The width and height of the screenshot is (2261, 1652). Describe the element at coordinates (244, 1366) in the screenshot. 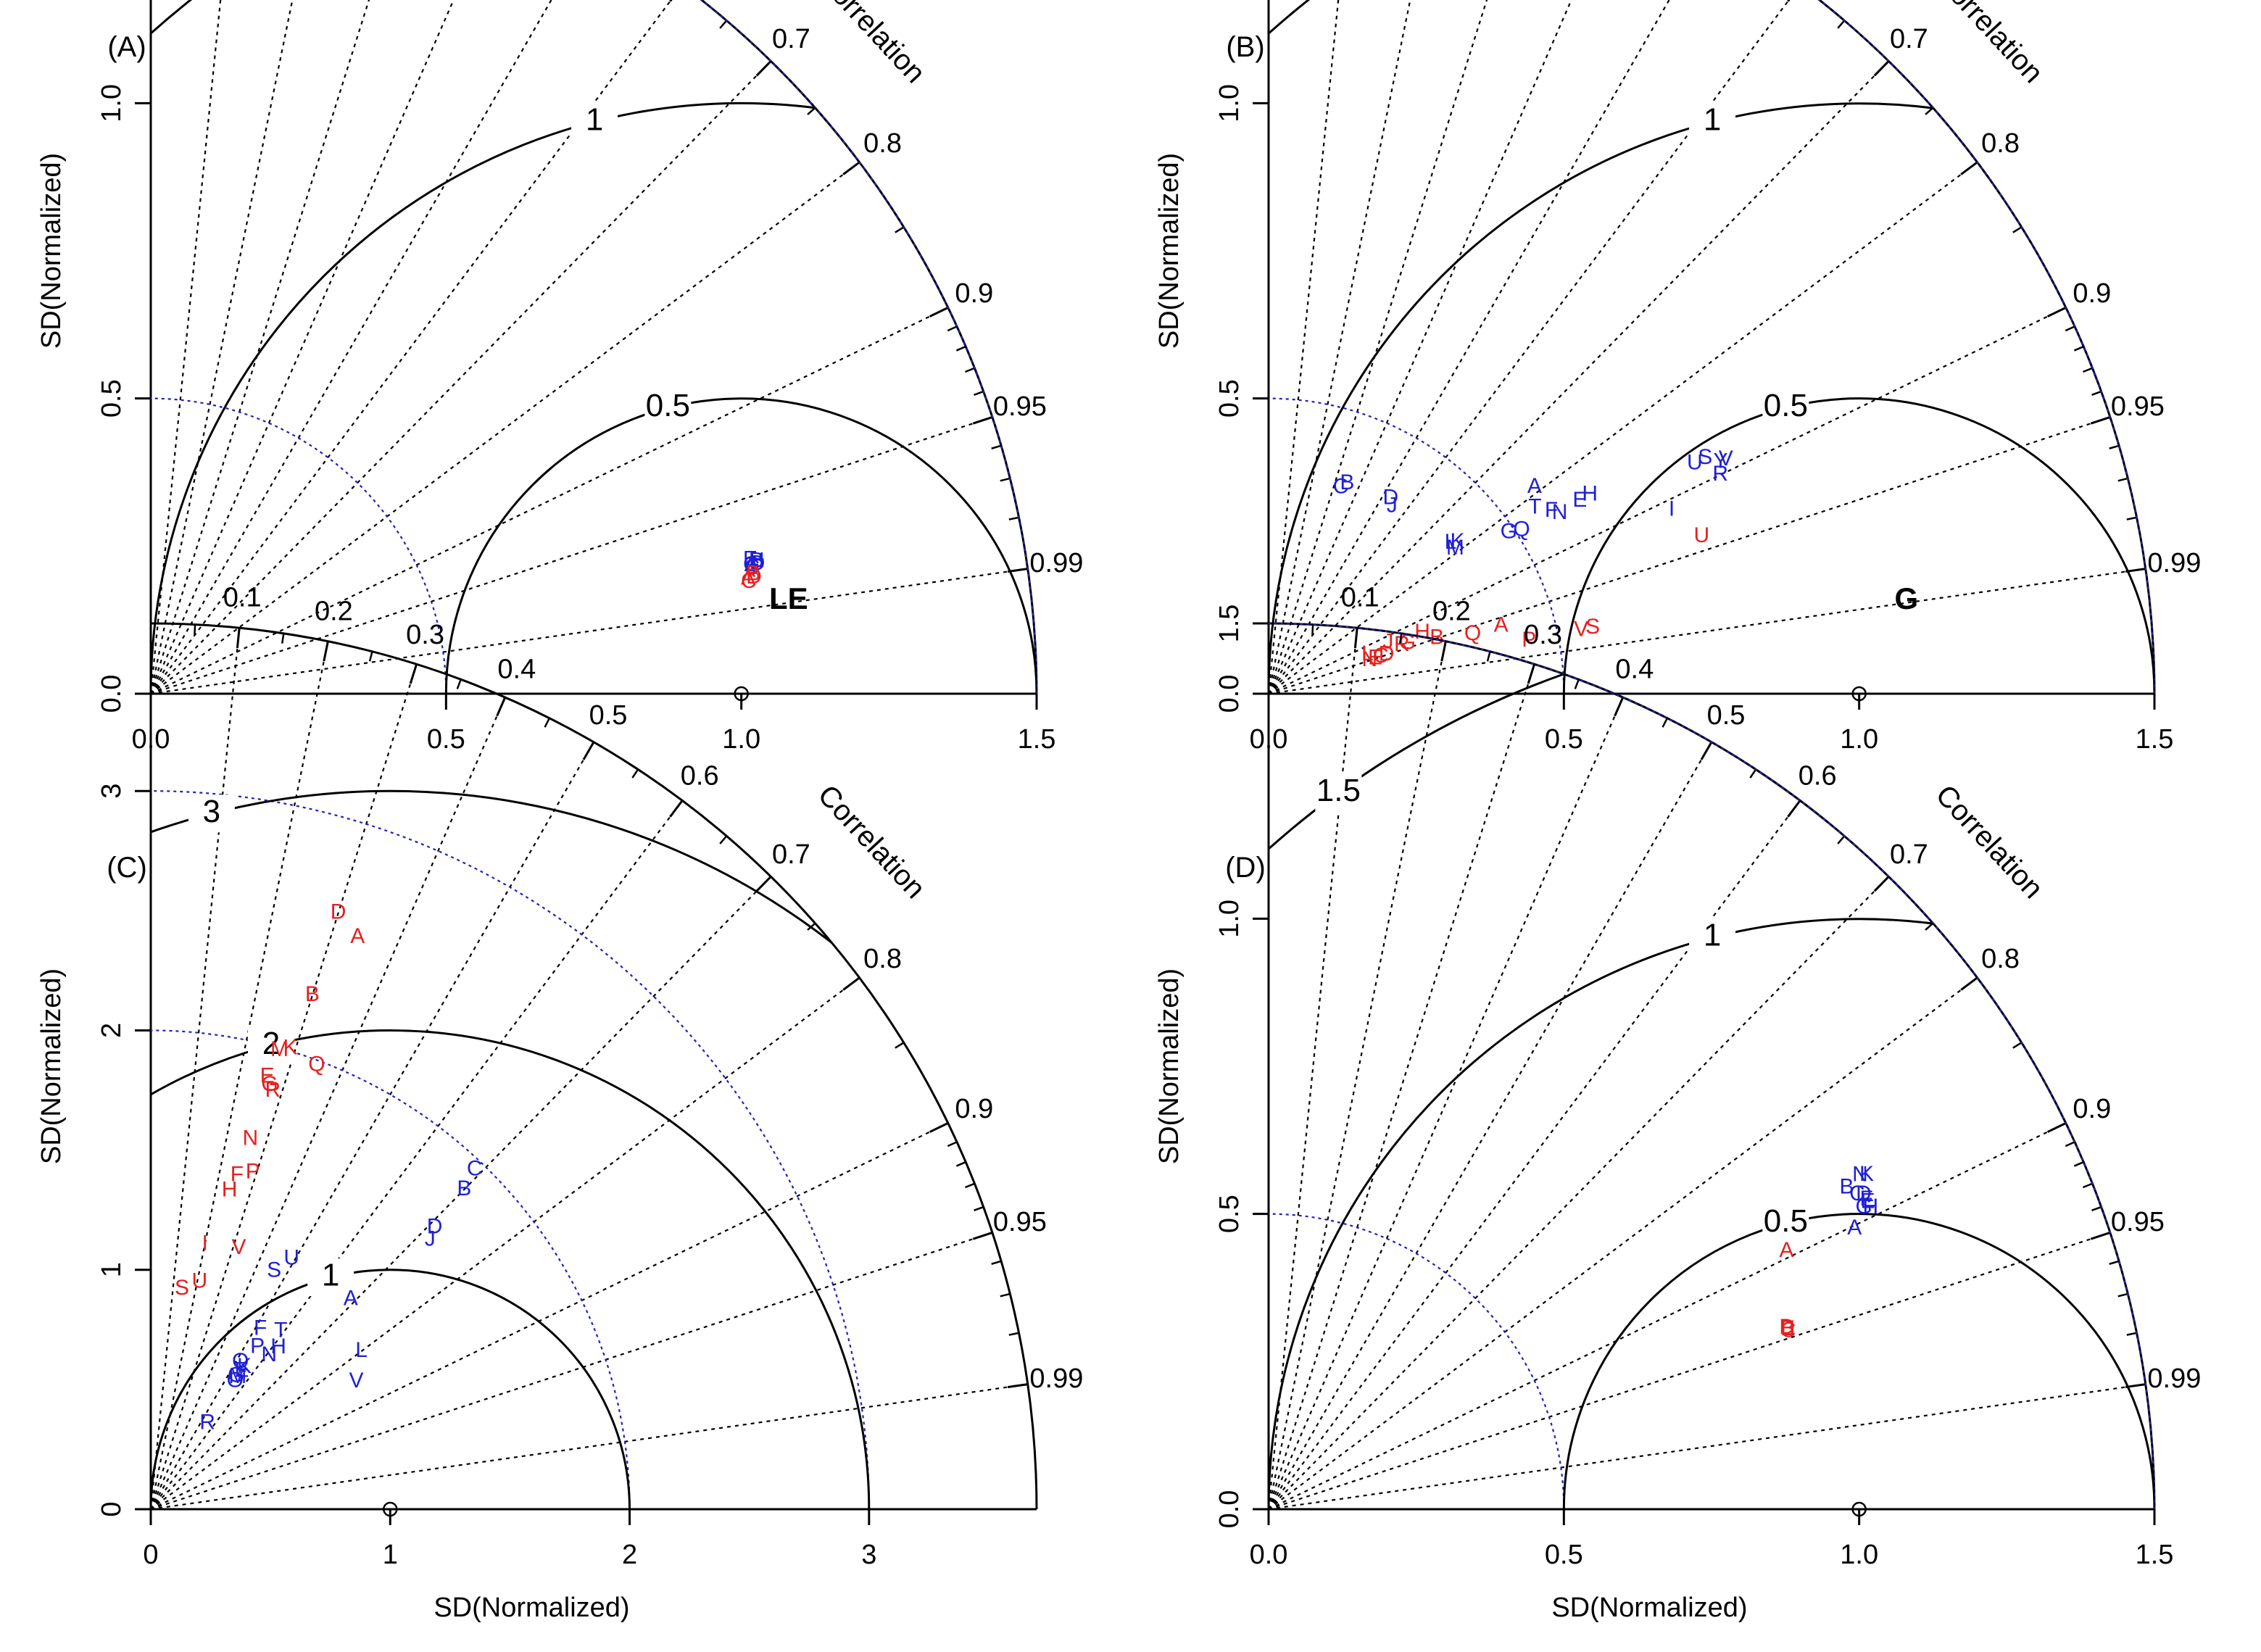

I see `data-point-label: K` at that location.